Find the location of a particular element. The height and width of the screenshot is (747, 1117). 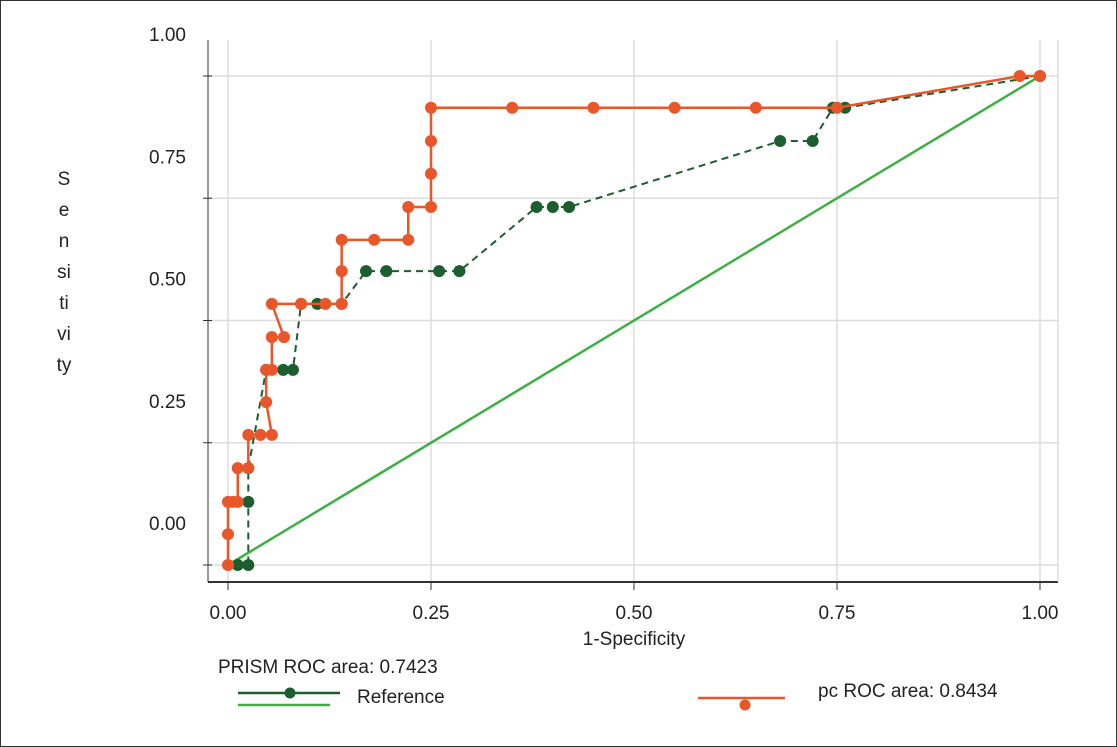

y-axis-label: n is located at coordinates (64, 241).